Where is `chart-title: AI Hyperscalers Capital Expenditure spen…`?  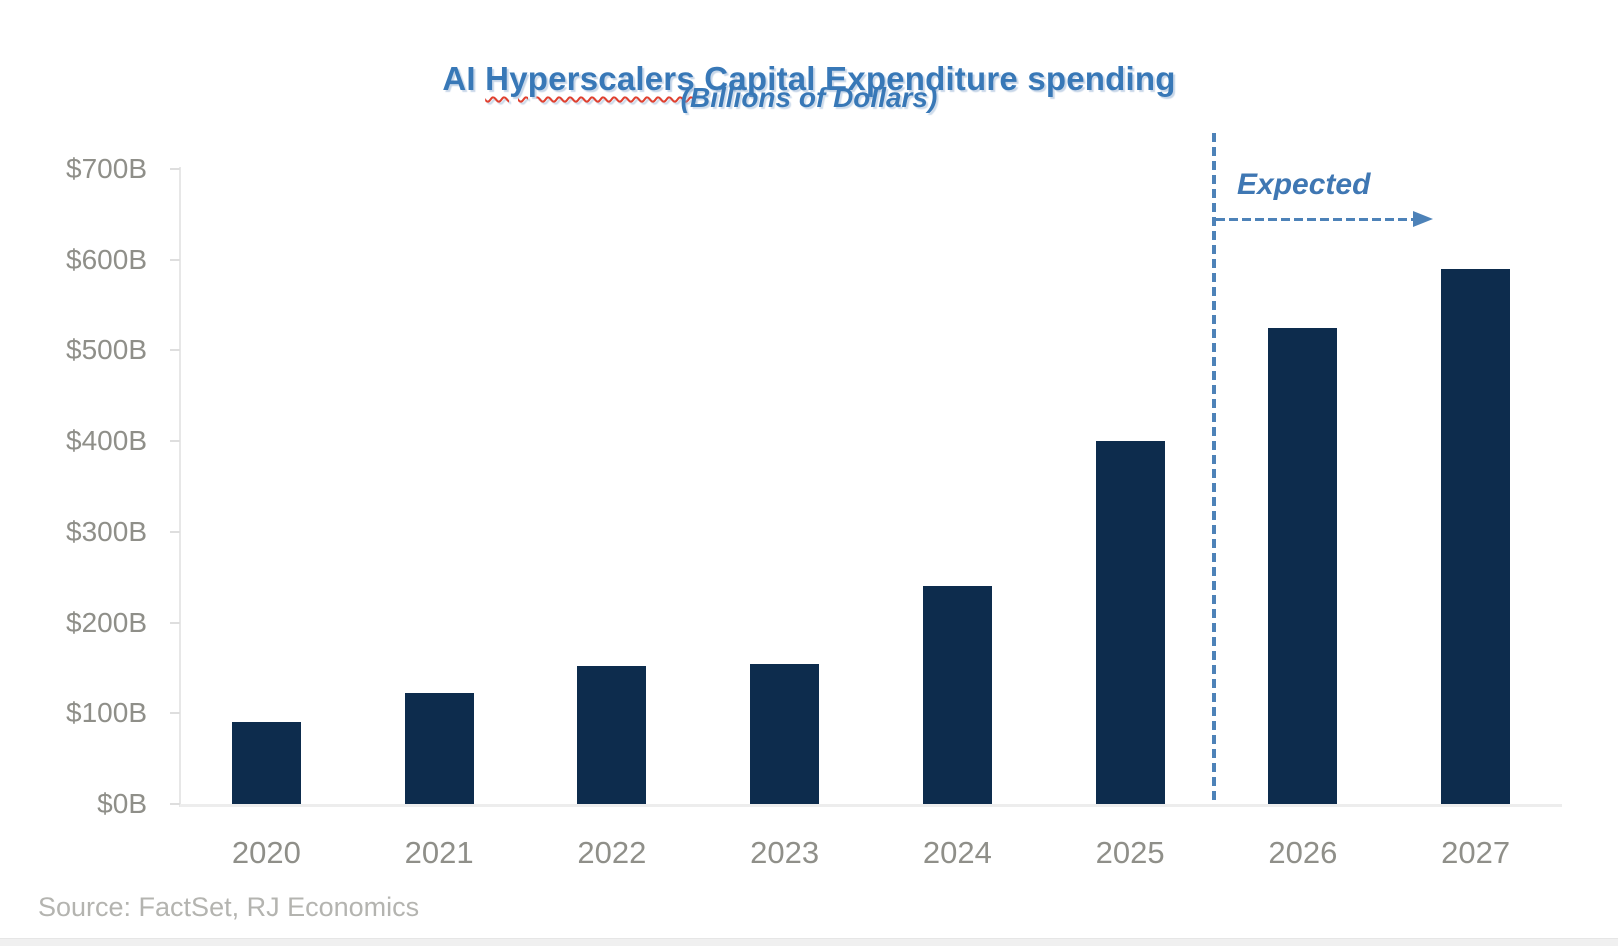 chart-title: AI Hyperscalers Capital Expenditure spen… is located at coordinates (809, 79).